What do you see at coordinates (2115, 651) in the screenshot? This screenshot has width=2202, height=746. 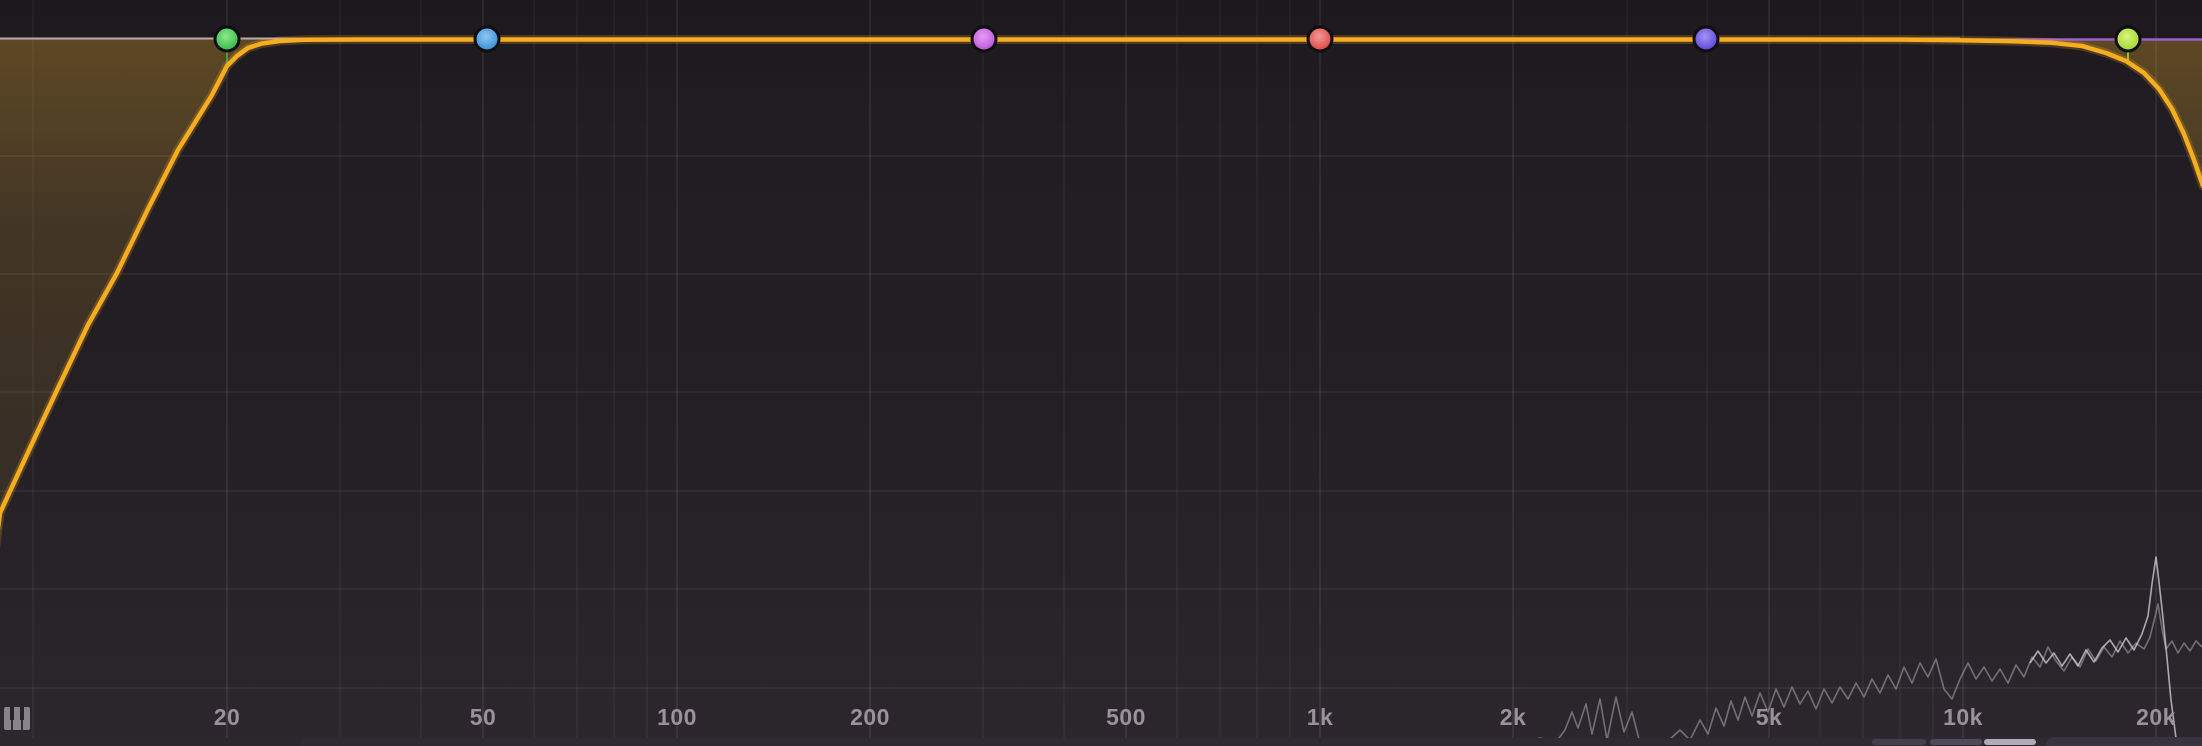 I see `spectrum-analyzer-trace-peak` at bounding box center [2115, 651].